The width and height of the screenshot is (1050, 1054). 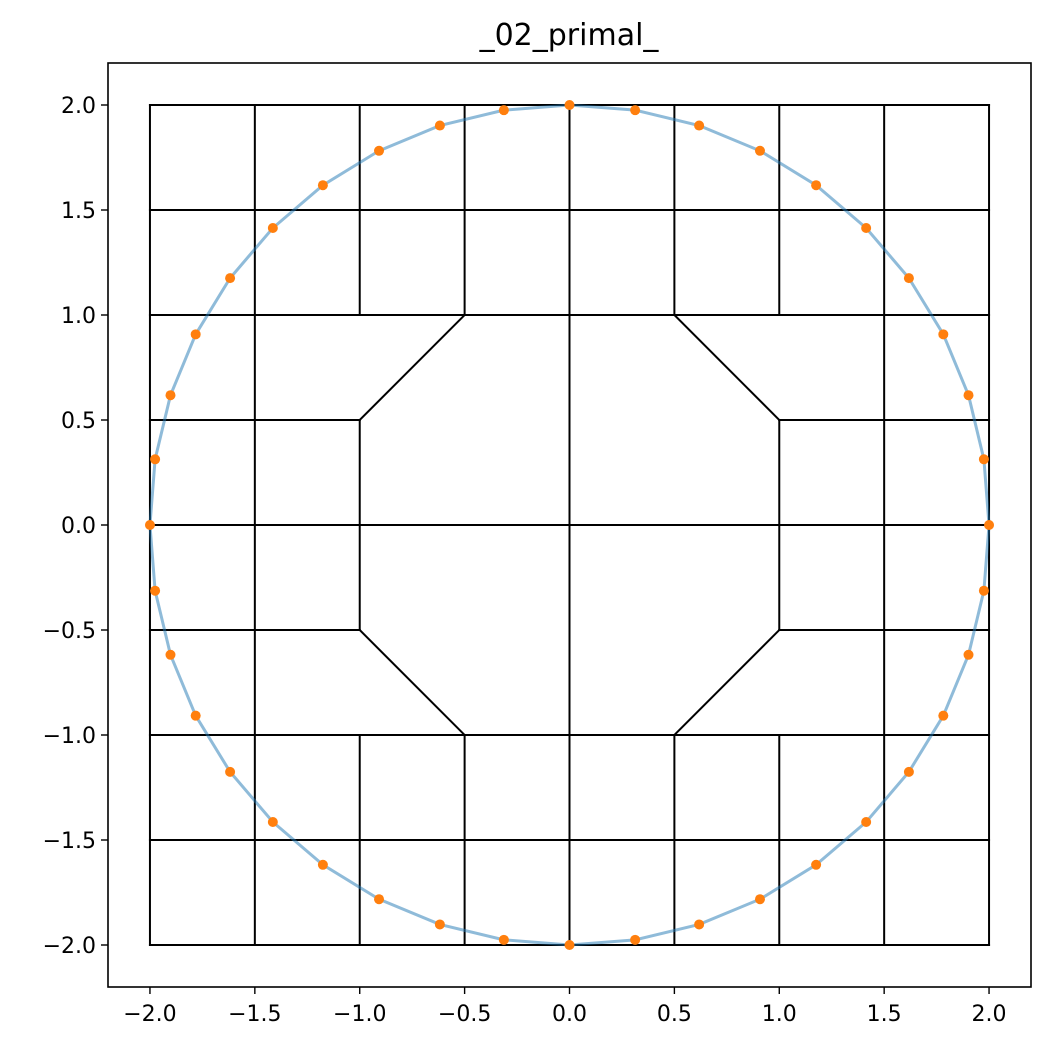 I want to click on x-tick-label: 2.0, so click(x=989, y=1014).